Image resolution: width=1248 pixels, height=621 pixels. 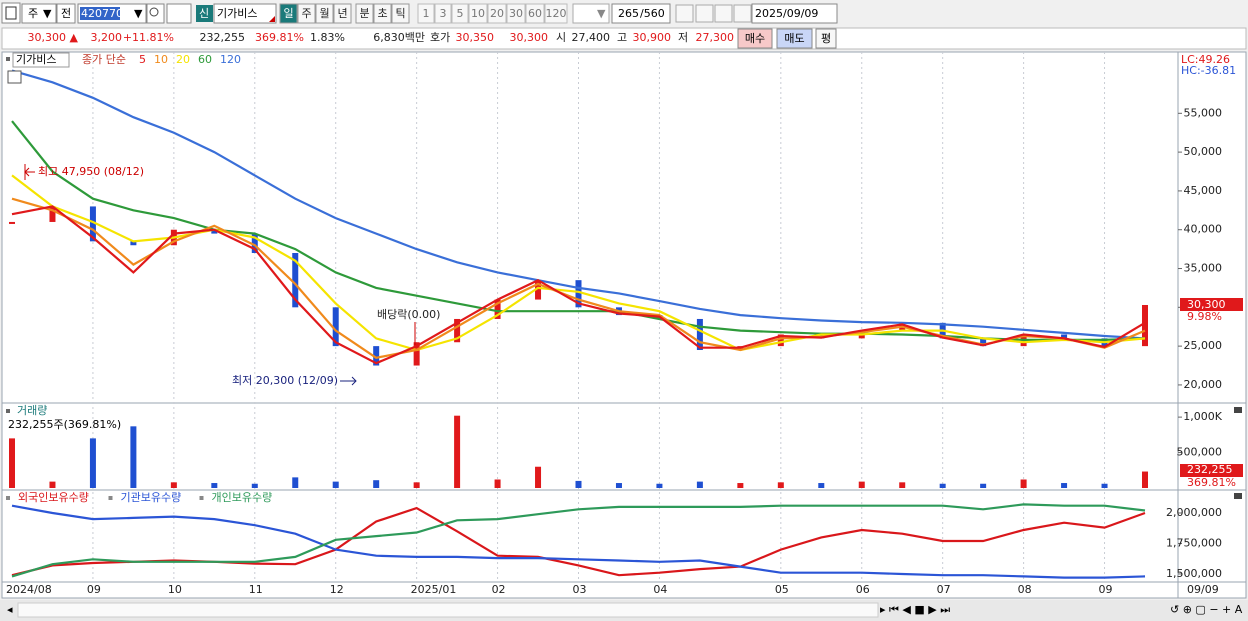 I want to click on x-tick-label: 12, so click(x=337, y=589).